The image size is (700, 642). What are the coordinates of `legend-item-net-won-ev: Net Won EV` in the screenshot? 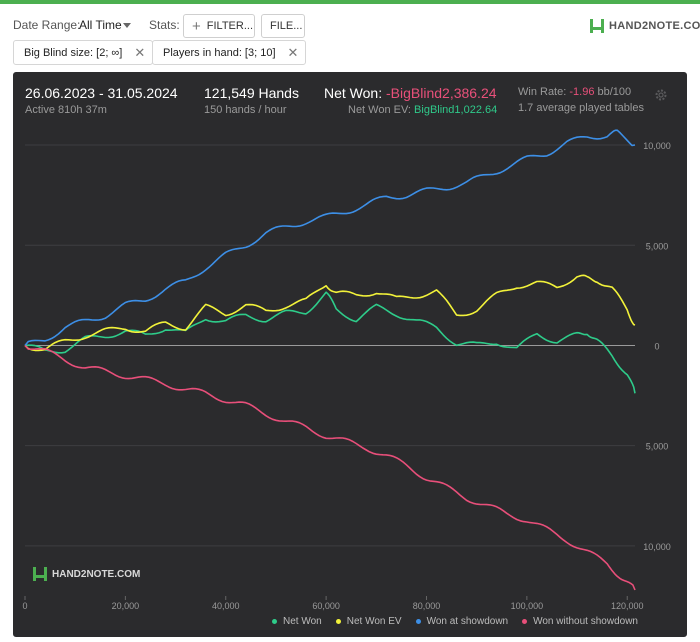 It's located at (368, 621).